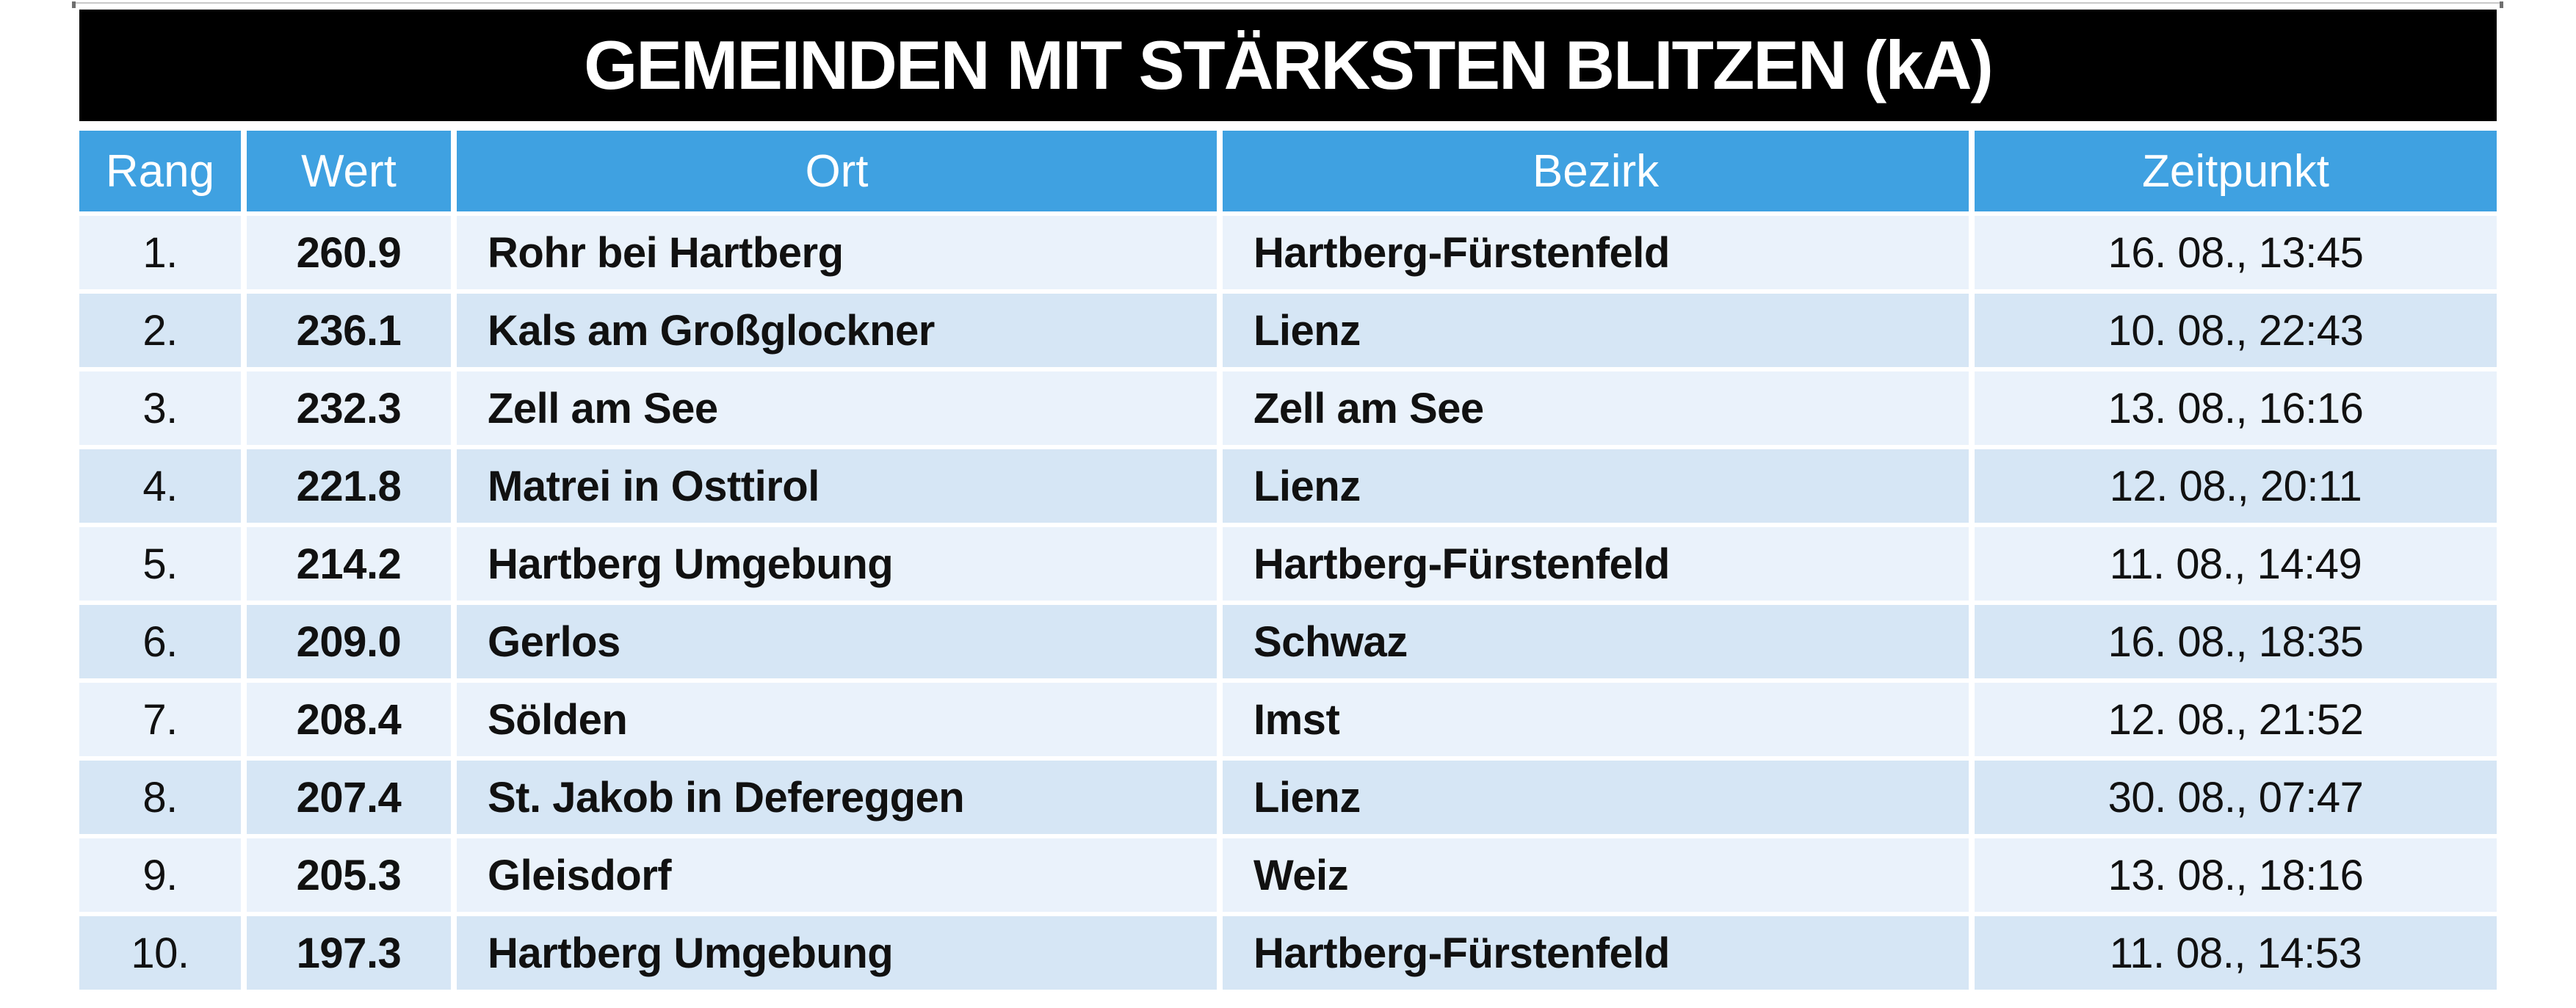  Describe the element at coordinates (349, 171) in the screenshot. I see `column-header-wert: Wert` at that location.